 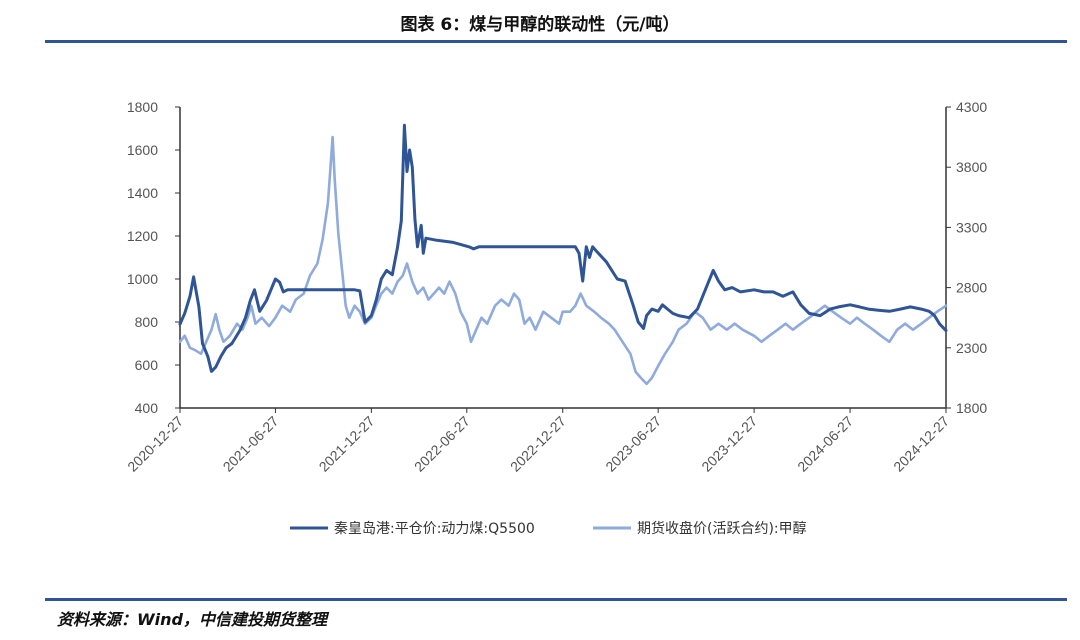 What do you see at coordinates (147, 322) in the screenshot?
I see `left-y-tick-label: 800` at bounding box center [147, 322].